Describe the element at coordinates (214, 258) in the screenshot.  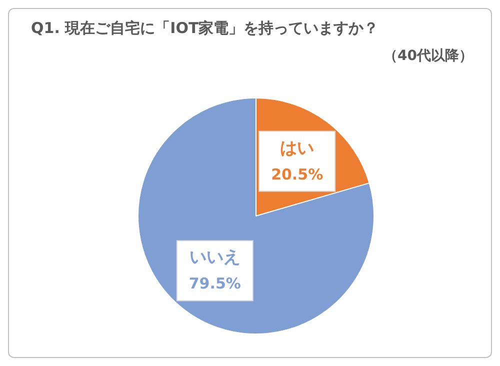
I see `slice-label: いいえ` at that location.